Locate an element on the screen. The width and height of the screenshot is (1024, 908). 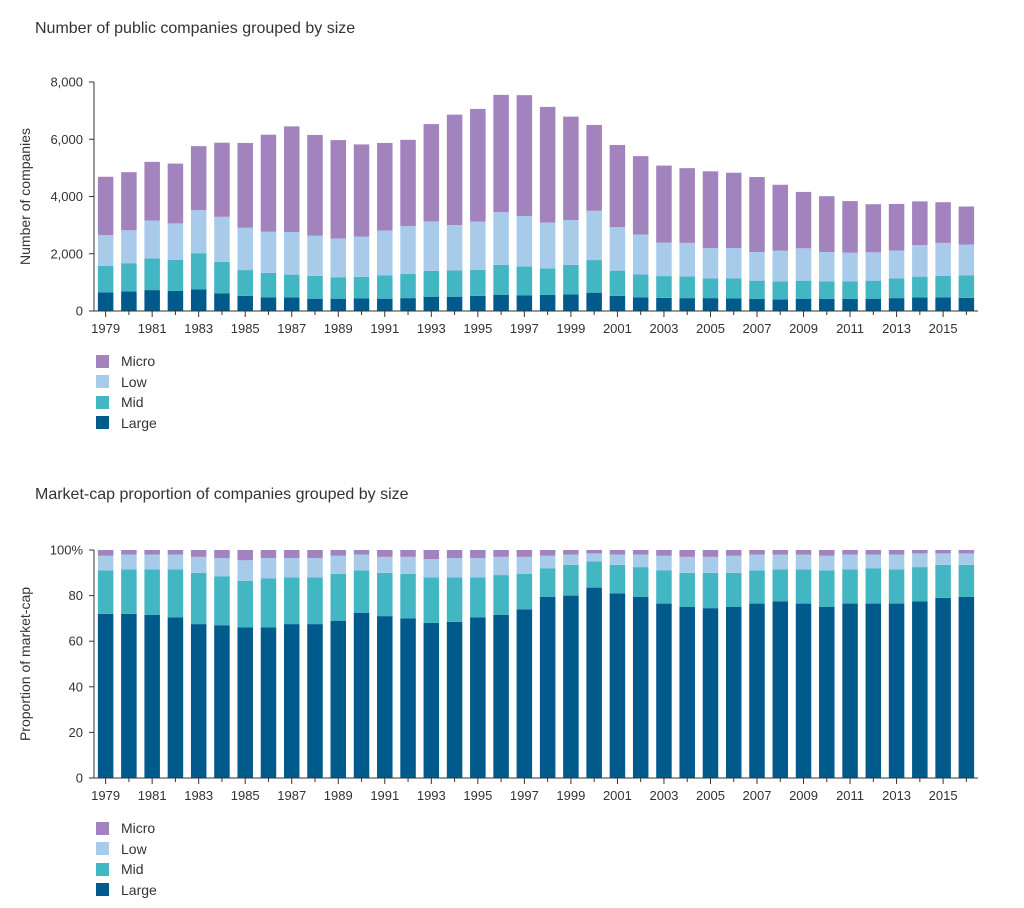
chart1-xtick-label: 2003 is located at coordinates (663, 328).